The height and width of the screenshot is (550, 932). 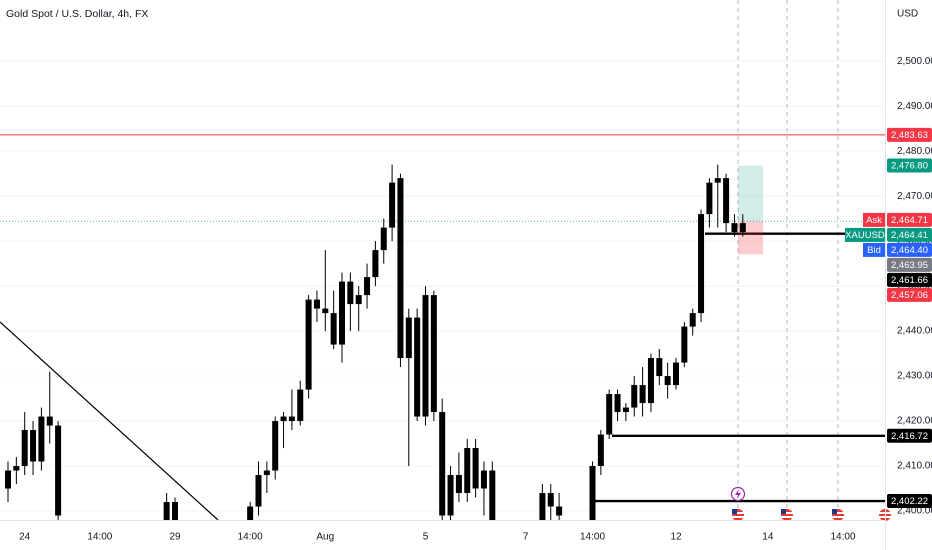 I want to click on chart-title: Gold Spot / U.S. Dollar, 4h, FX, so click(x=77, y=14).